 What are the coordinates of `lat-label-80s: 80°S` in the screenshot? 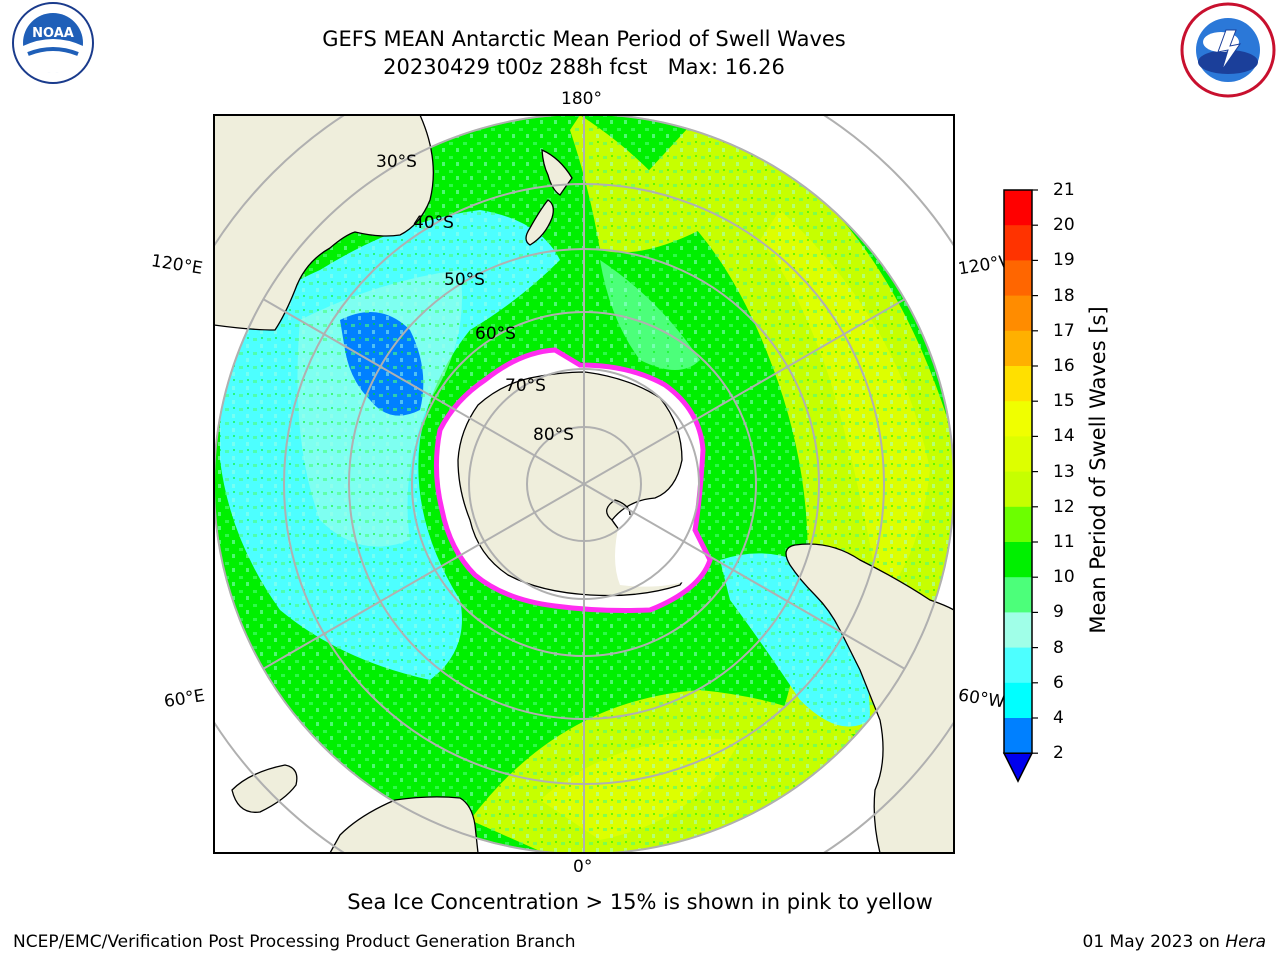 It's located at (553, 435).